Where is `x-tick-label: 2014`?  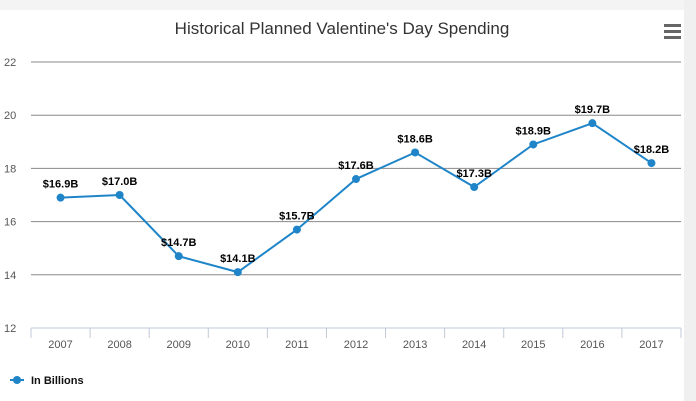
x-tick-label: 2014 is located at coordinates (474, 345).